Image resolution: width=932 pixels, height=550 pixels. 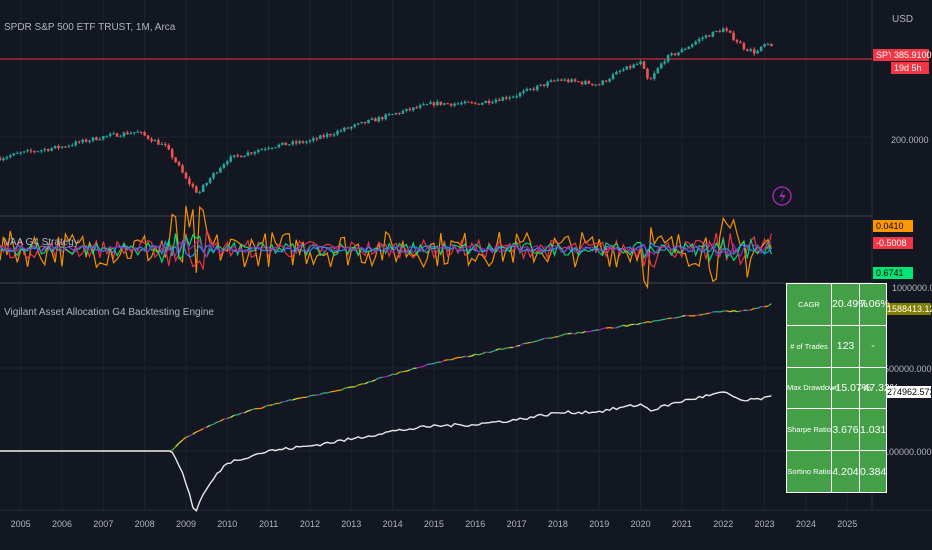 What do you see at coordinates (836, 471) in the screenshot?
I see `table-row: Sortino Ratio 4.204 0.384` at bounding box center [836, 471].